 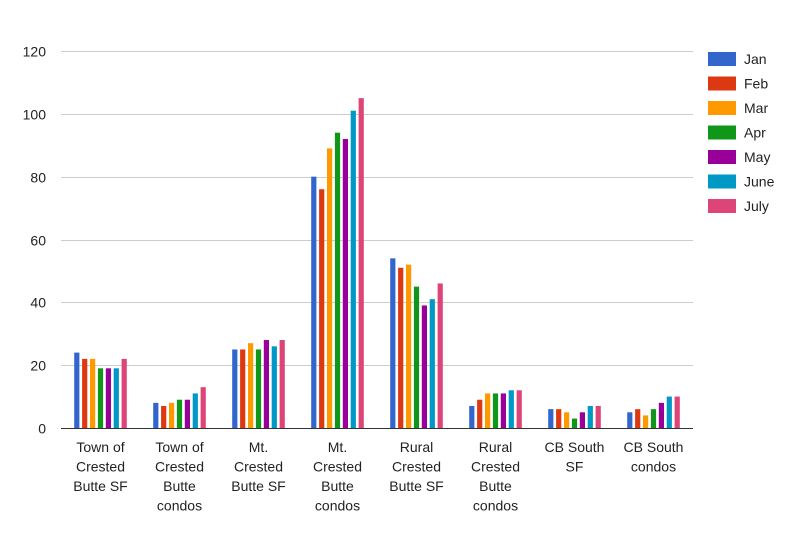 I want to click on x-tick-label: Town of Crested Butte SF, so click(x=100, y=466).